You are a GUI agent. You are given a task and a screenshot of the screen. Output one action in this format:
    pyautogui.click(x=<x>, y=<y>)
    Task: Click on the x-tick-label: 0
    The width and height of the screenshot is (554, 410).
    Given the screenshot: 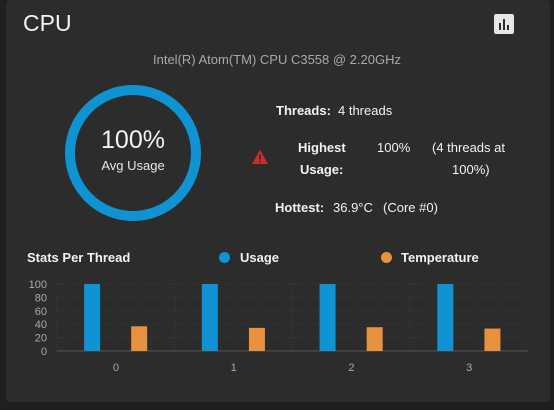 What is the action you would take?
    pyautogui.click(x=116, y=368)
    